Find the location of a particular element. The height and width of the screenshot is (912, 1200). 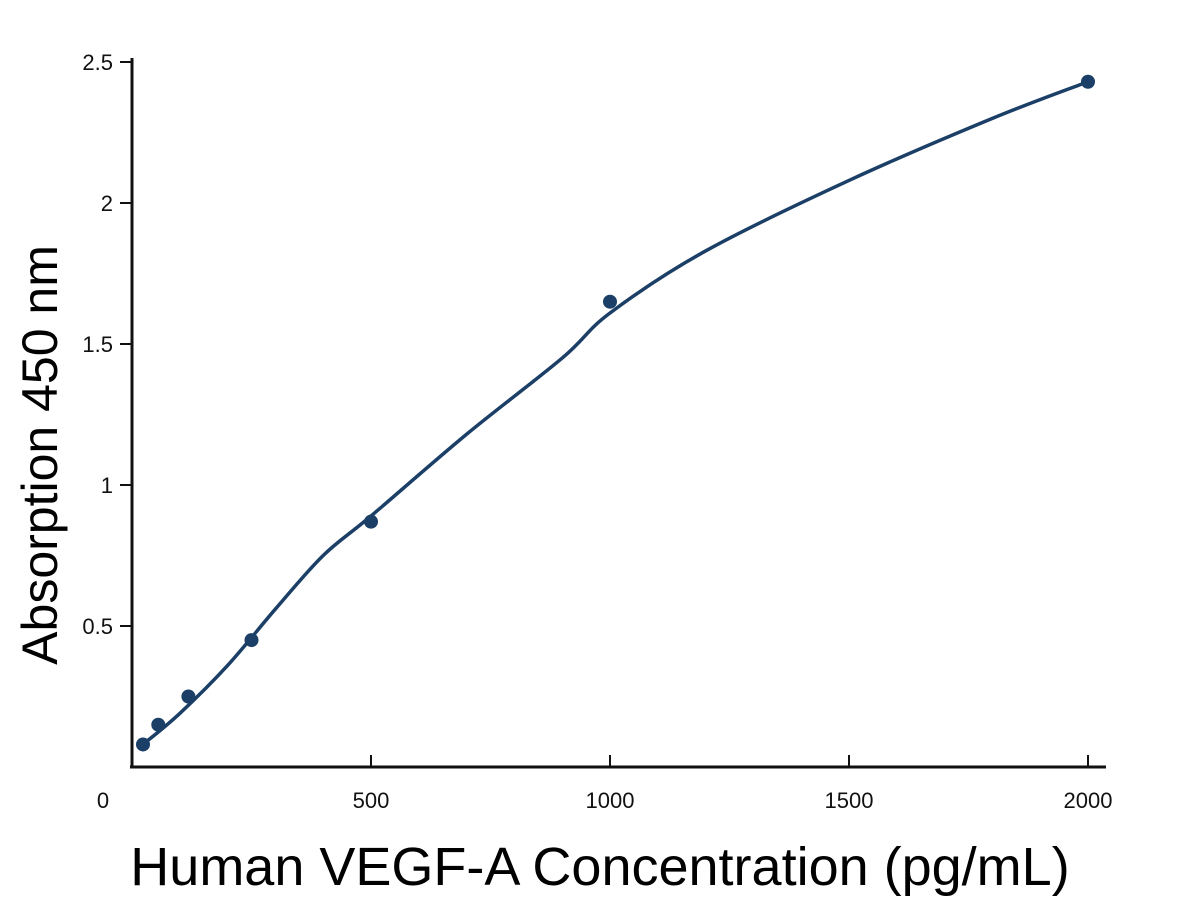

x-tick-label: 1000 is located at coordinates (610, 800).